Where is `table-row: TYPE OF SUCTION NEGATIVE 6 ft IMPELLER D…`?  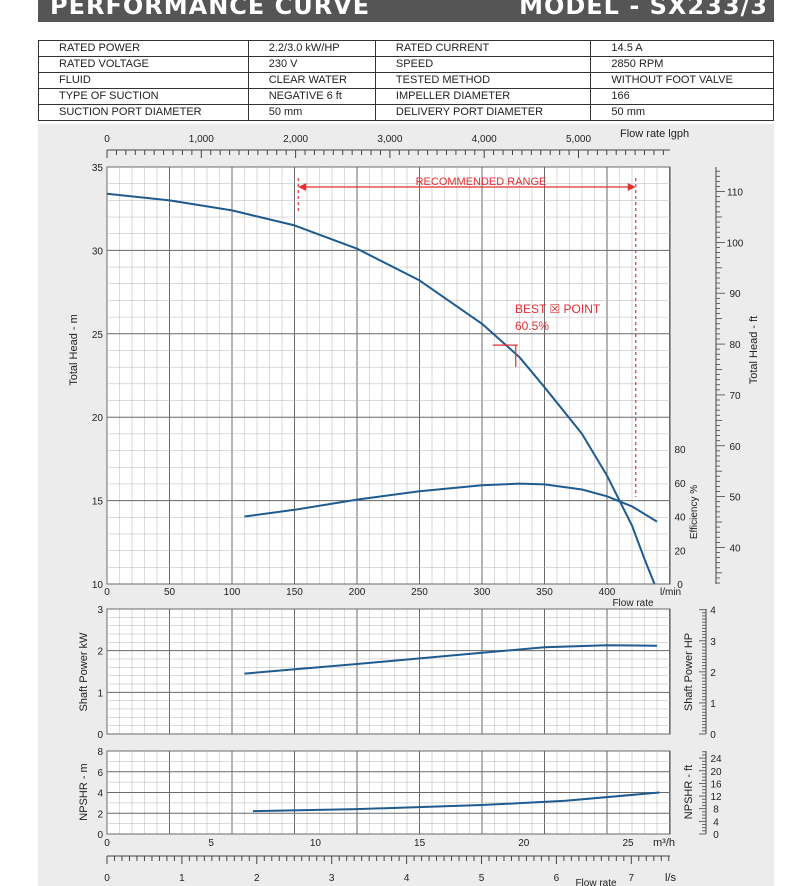 table-row: TYPE OF SUCTION NEGATIVE 6 ft IMPELLER D… is located at coordinates (406, 96).